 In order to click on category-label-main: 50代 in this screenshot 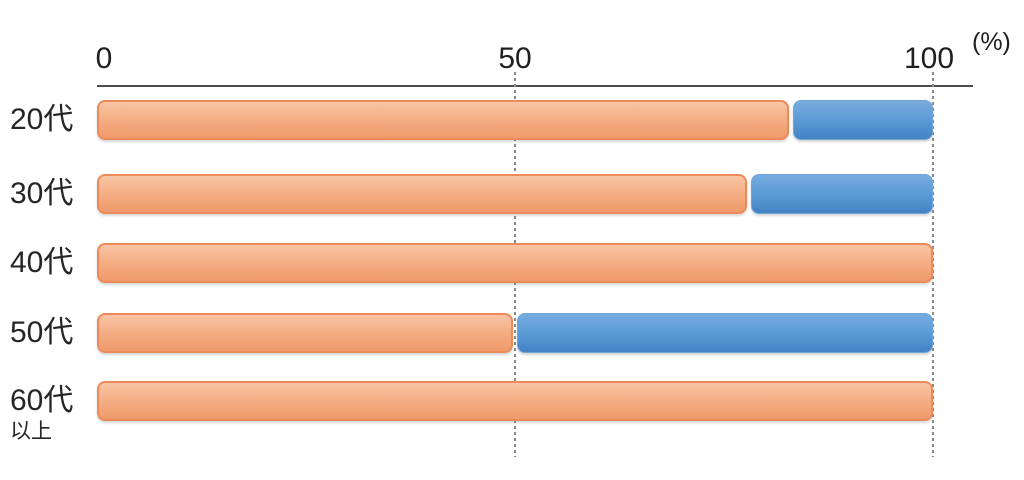, I will do `click(42, 332)`.